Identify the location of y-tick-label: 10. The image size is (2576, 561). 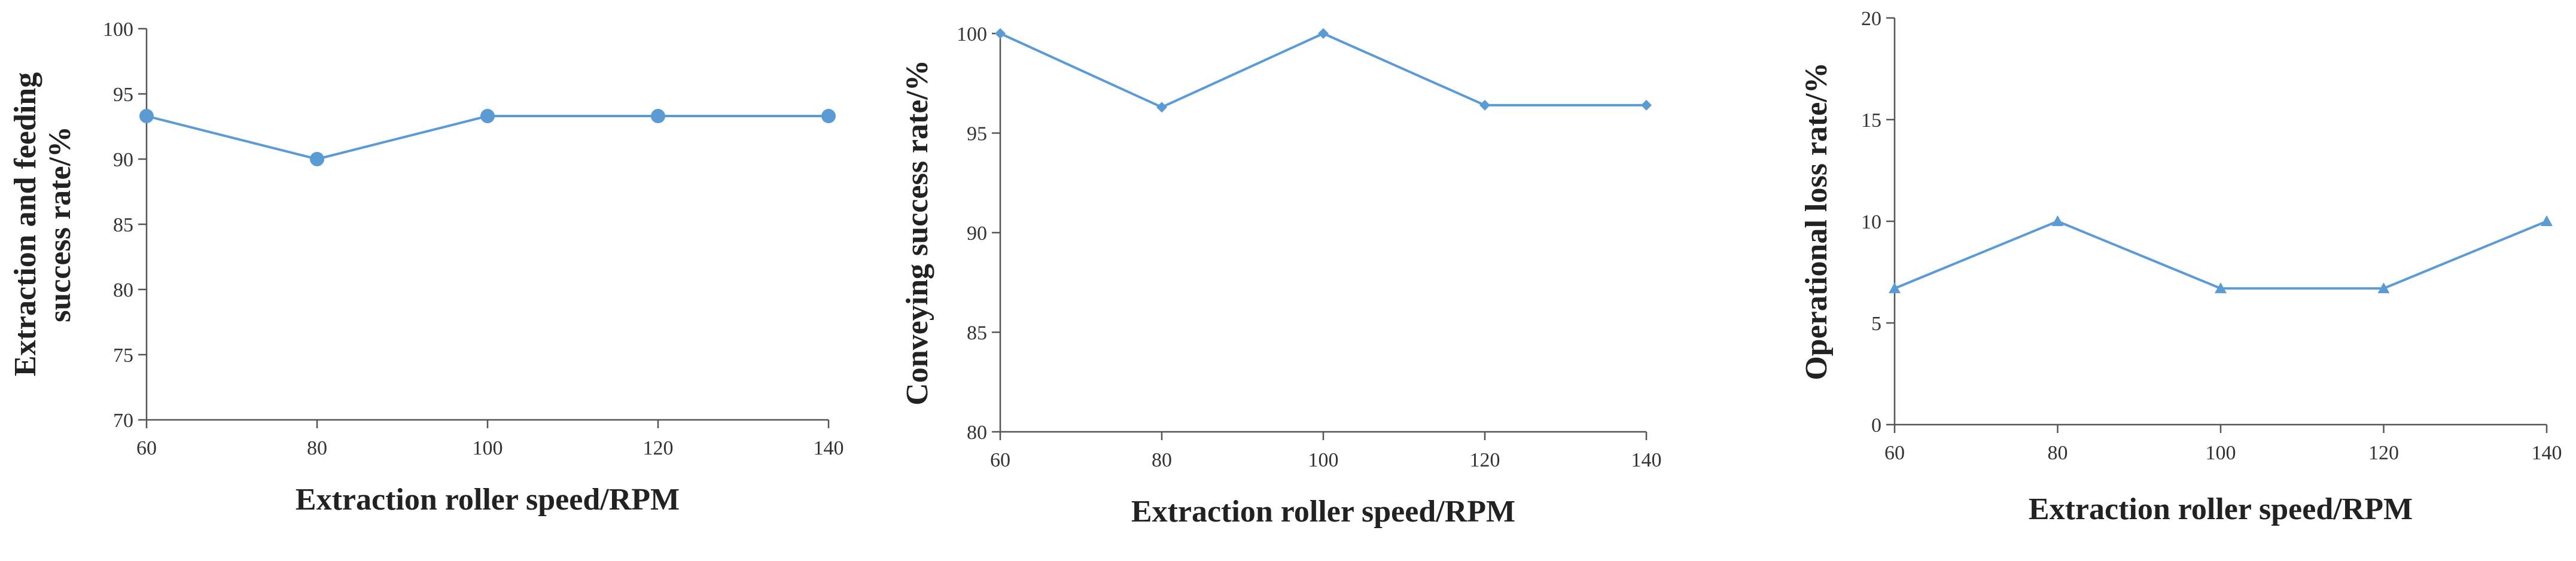
(1871, 222).